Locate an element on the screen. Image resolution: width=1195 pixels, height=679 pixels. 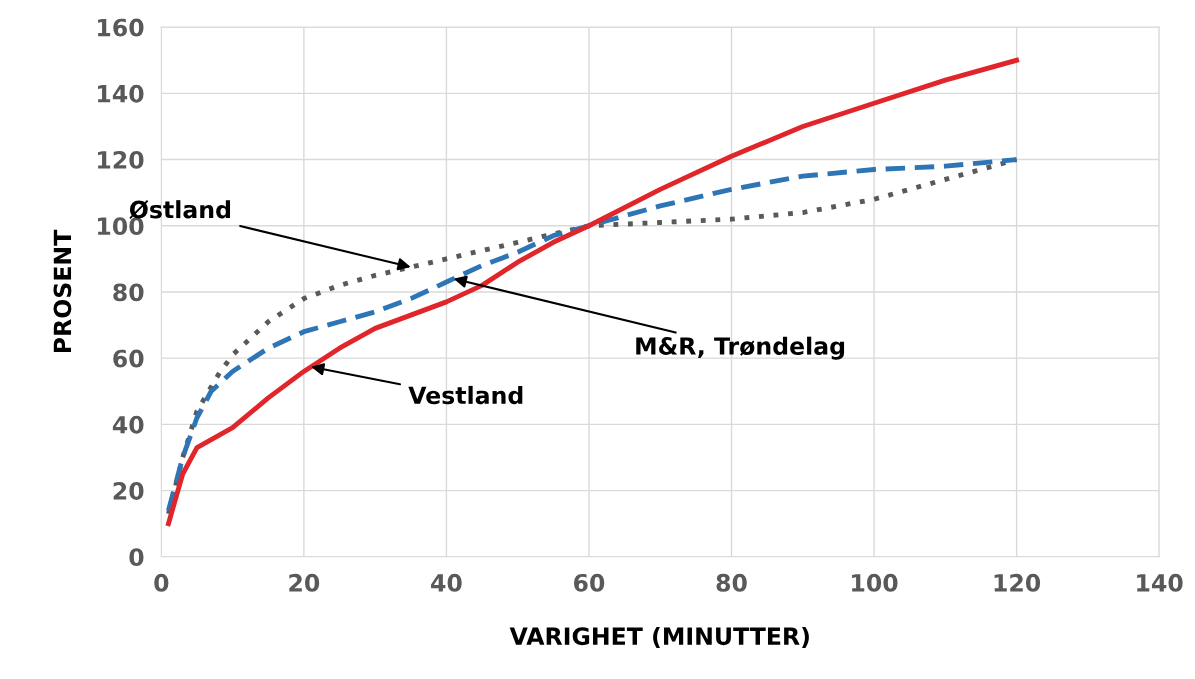
x-tick-label: 120 is located at coordinates (1017, 582).